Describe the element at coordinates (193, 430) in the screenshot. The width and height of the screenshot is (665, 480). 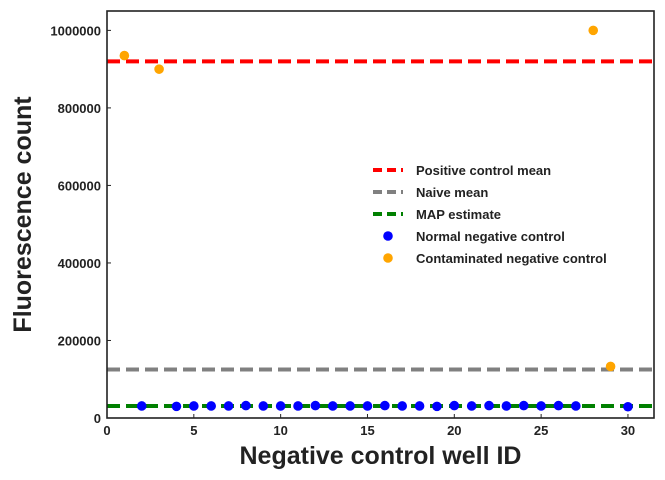
I see `x-tick-label-1: 5` at that location.